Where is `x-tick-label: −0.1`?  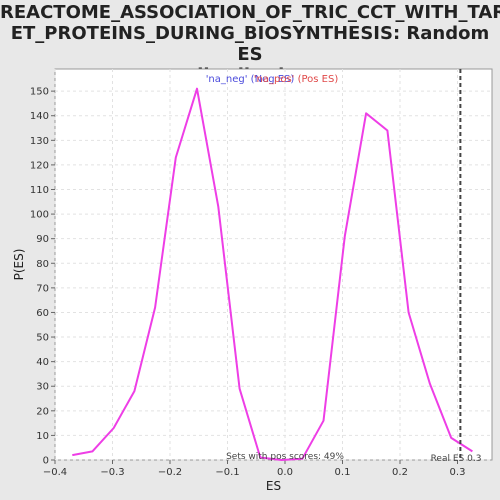
x-tick-label: −0.1 is located at coordinates (227, 472).